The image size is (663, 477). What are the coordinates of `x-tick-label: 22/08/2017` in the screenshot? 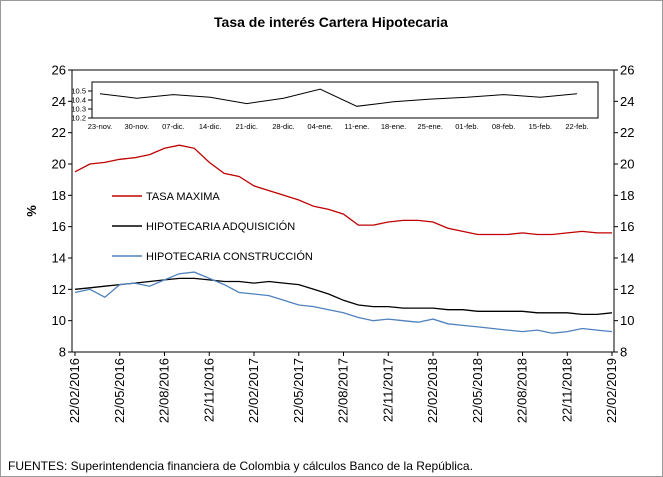 It's located at (343, 390).